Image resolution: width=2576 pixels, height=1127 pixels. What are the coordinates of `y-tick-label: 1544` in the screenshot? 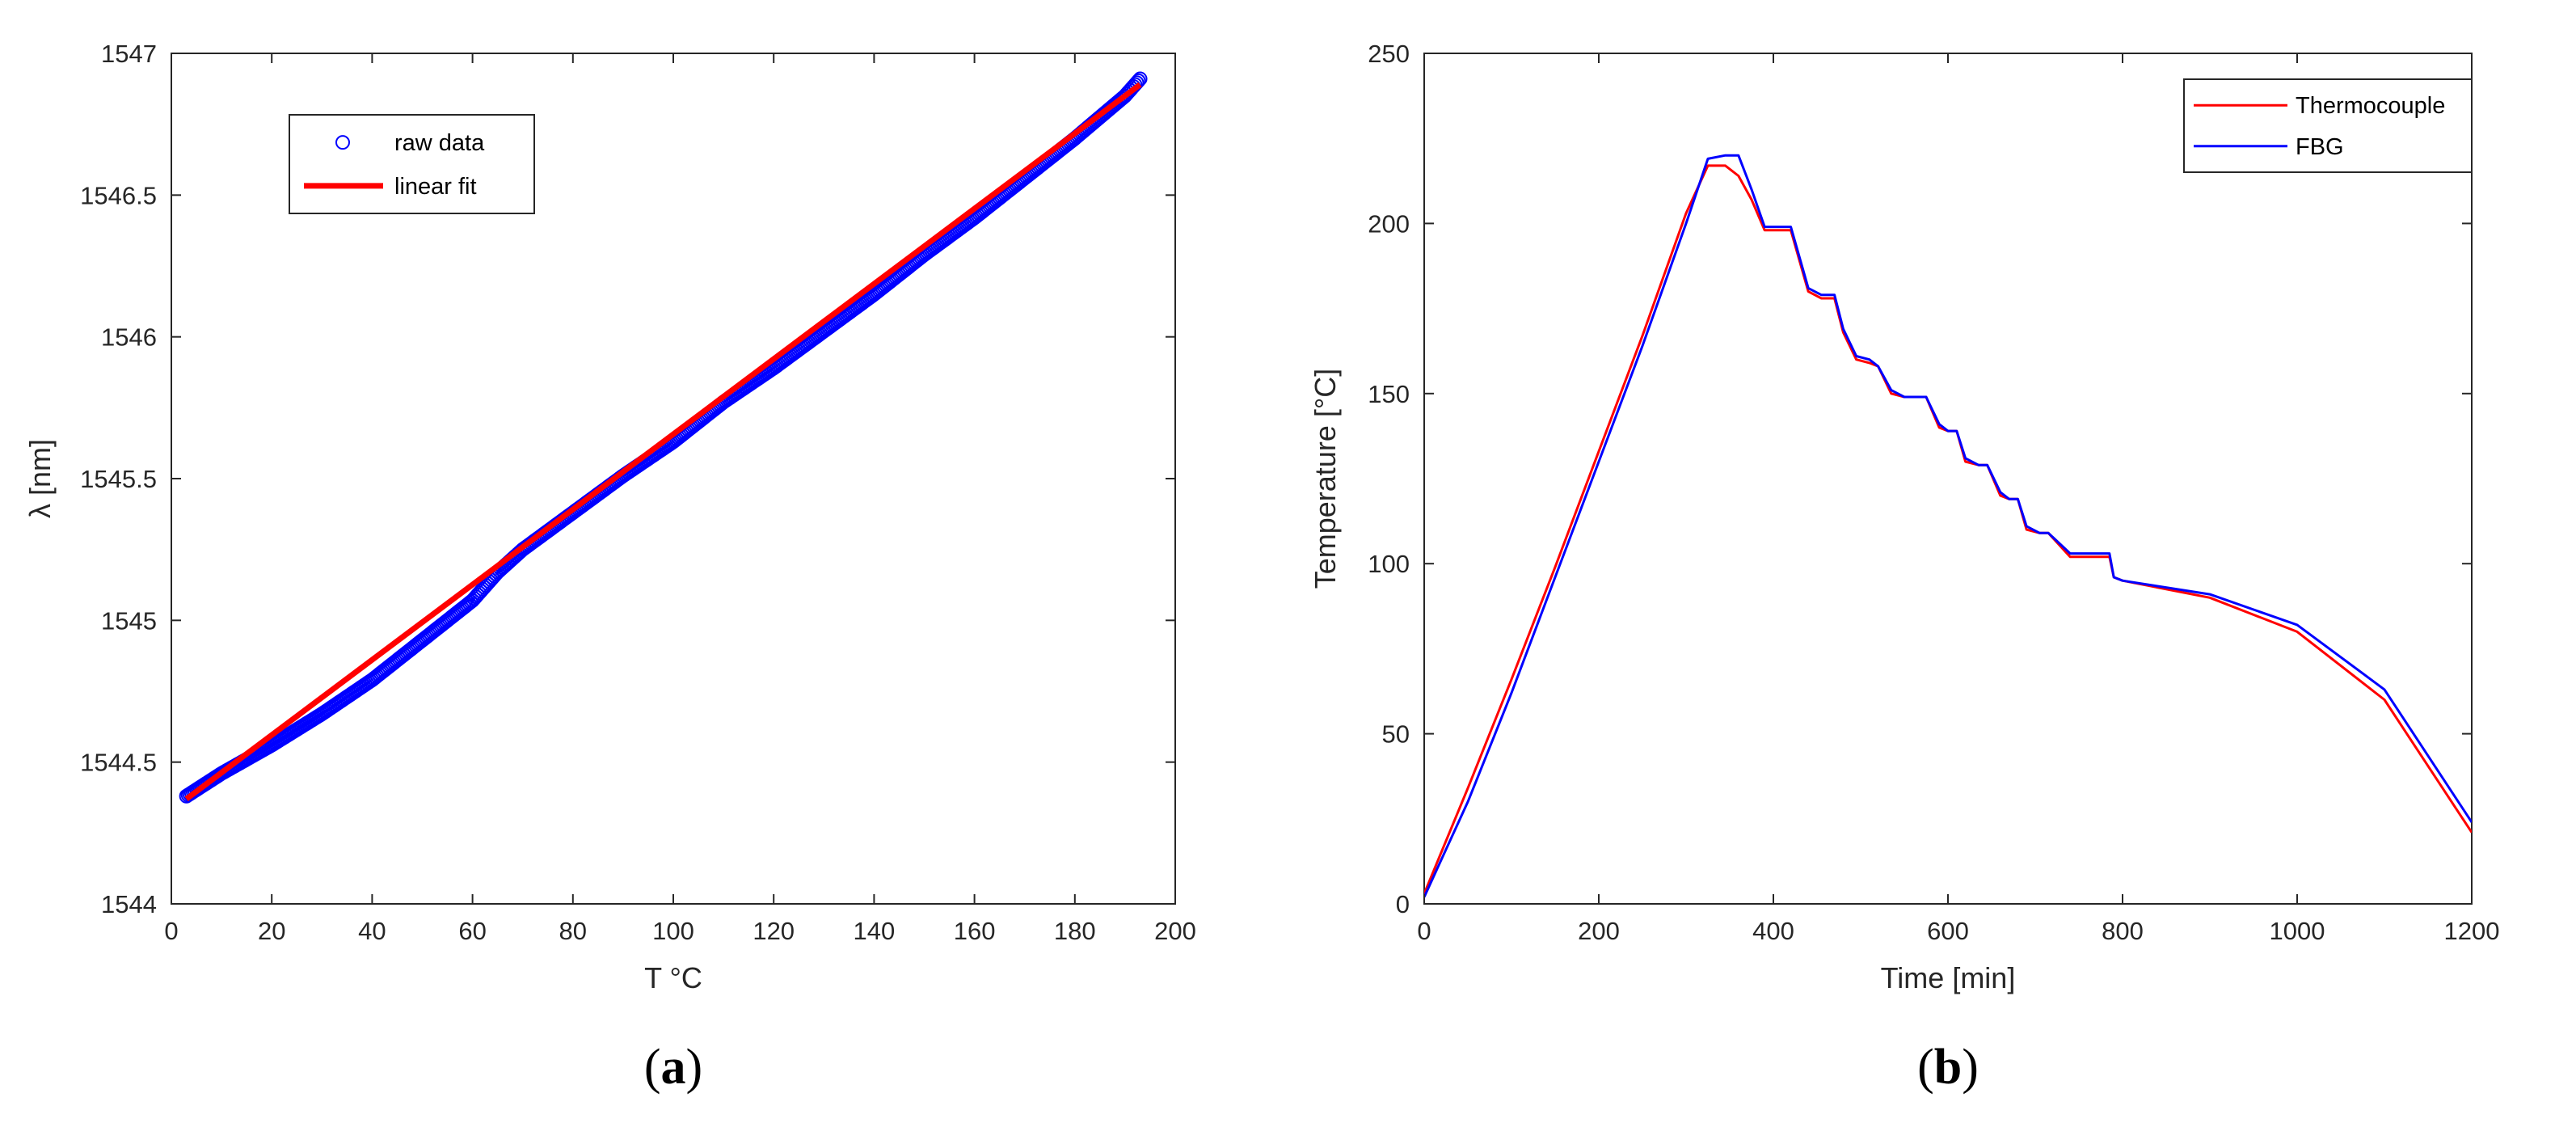 It's located at (129, 904).